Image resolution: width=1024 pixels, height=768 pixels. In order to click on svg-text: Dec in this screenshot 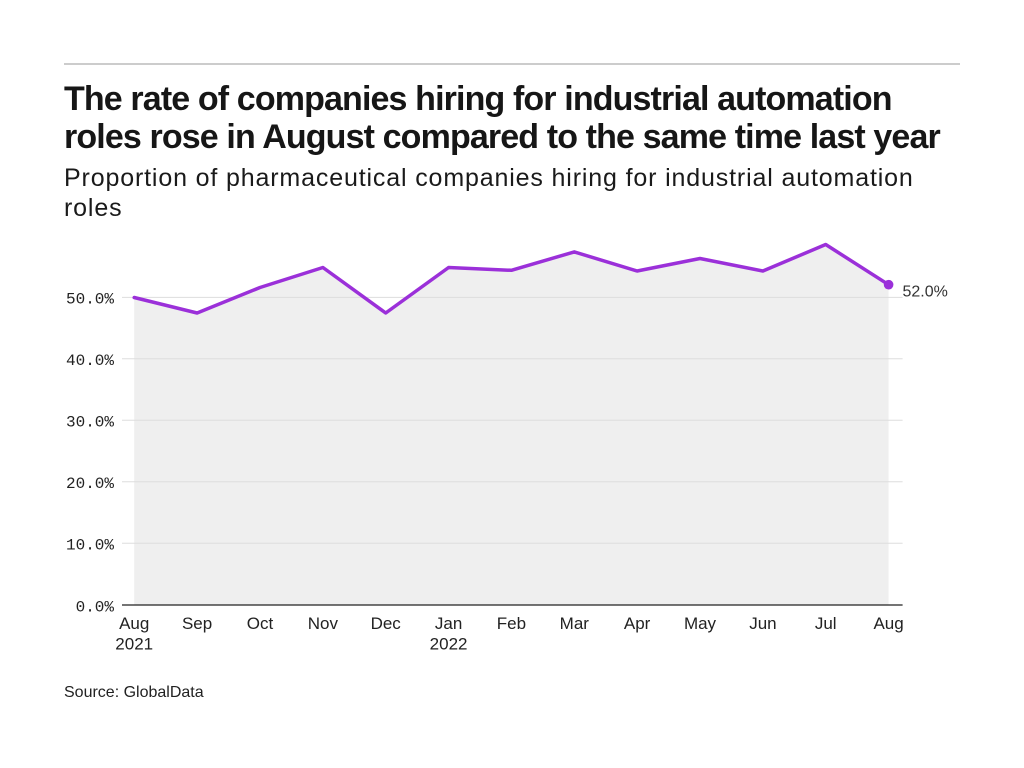, I will do `click(386, 623)`.